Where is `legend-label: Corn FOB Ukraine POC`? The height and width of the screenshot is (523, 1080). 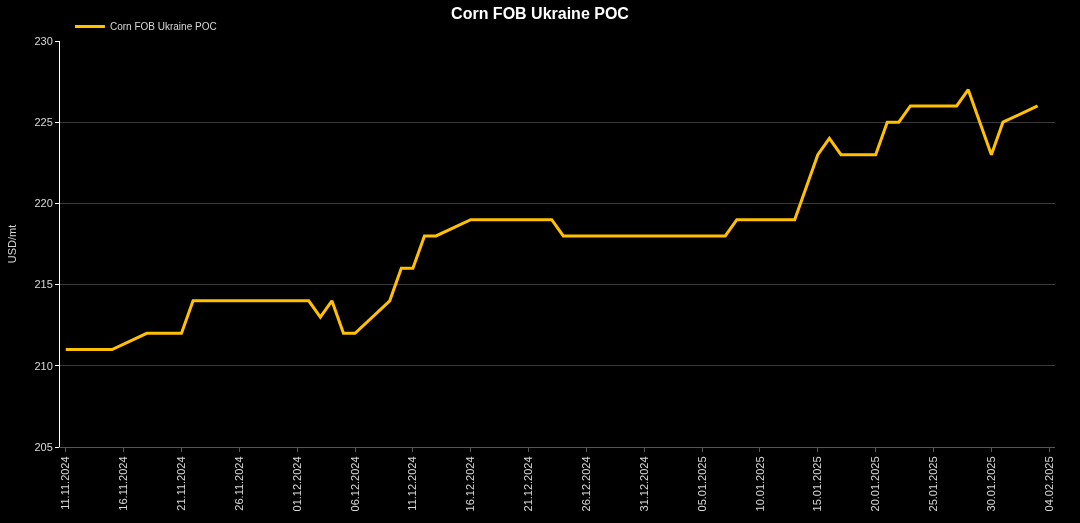 legend-label: Corn FOB Ukraine POC is located at coordinates (163, 27).